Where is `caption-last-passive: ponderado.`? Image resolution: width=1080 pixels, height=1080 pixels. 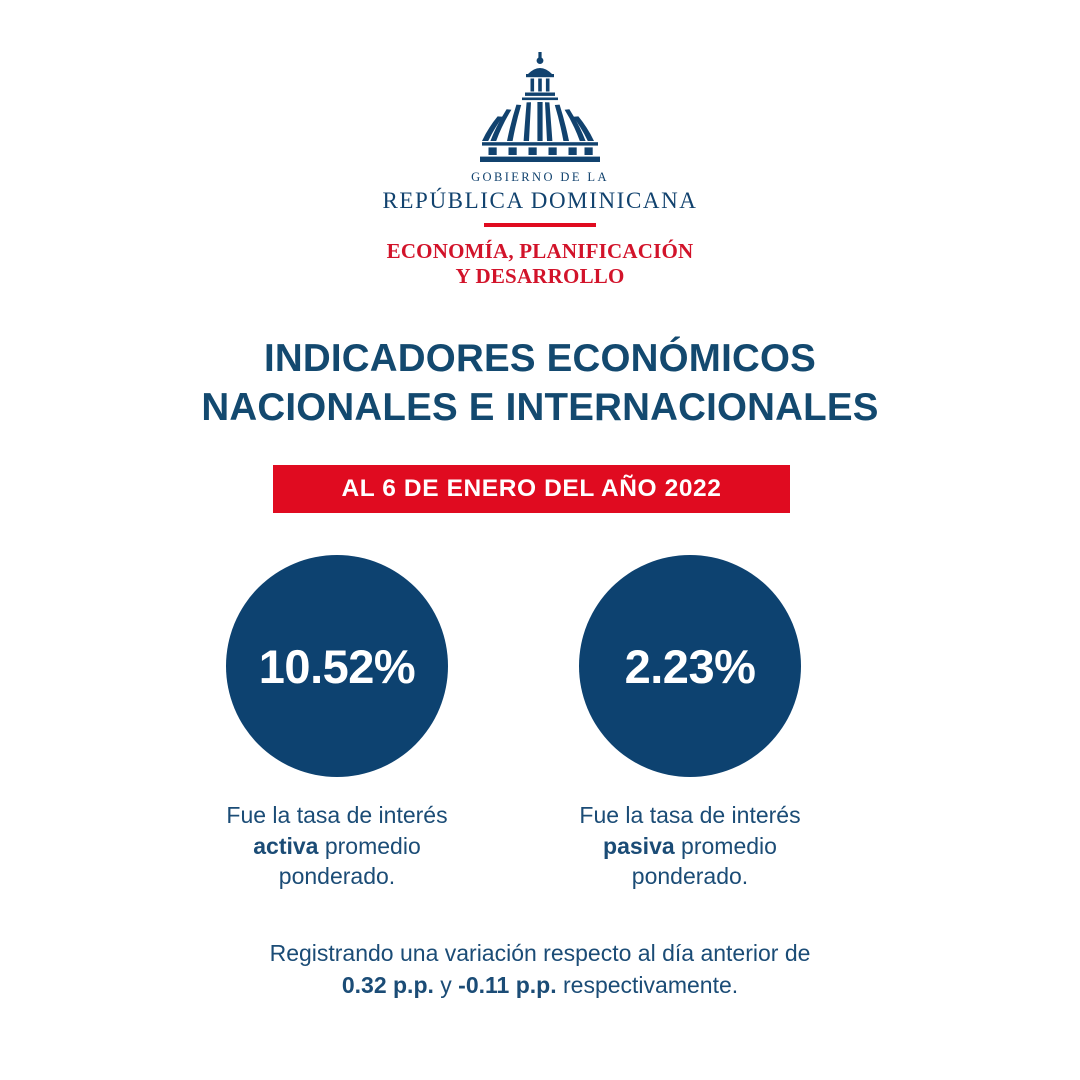 caption-last-passive: ponderado. is located at coordinates (690, 876).